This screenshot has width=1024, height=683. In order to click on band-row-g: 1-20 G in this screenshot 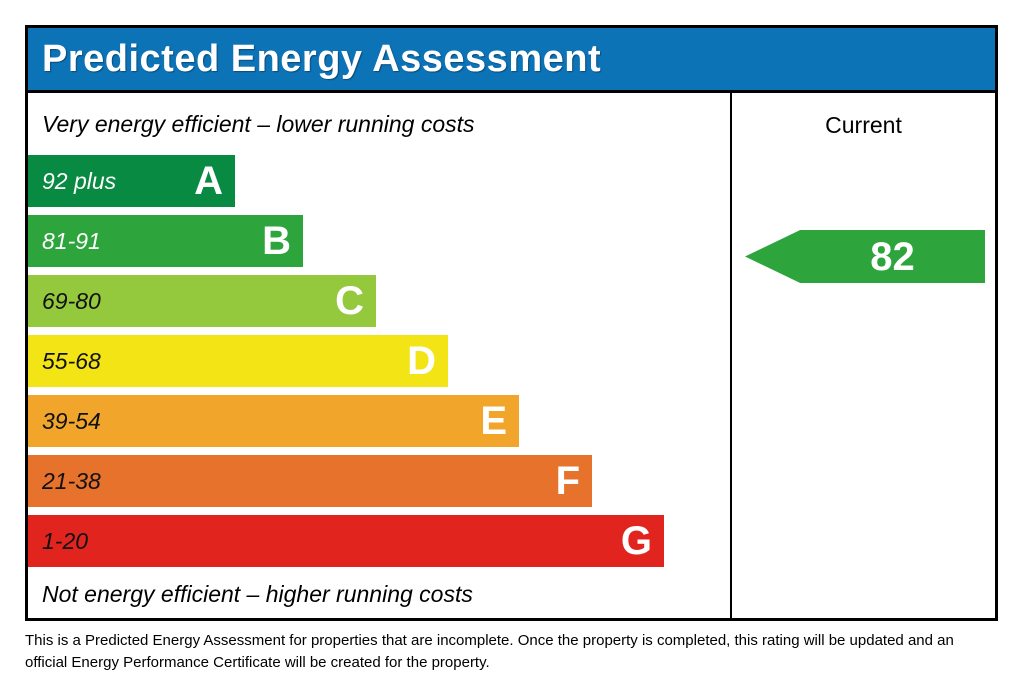, I will do `click(346, 541)`.